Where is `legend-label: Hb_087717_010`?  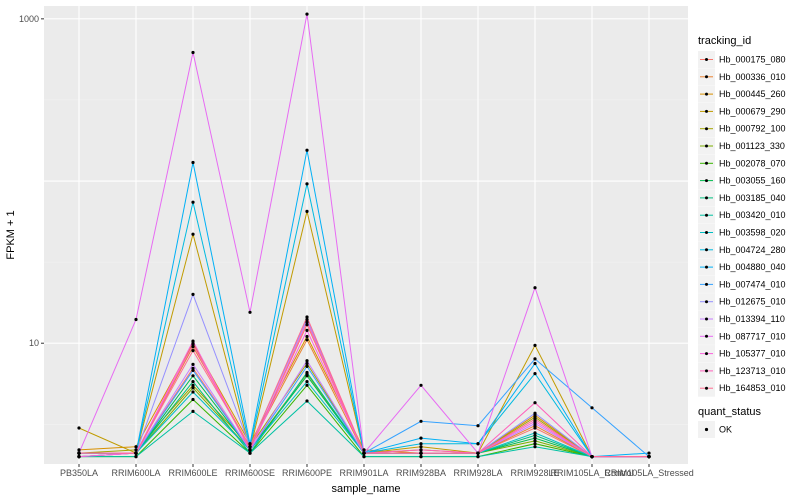
legend-label: Hb_087717_010 is located at coordinates (752, 336).